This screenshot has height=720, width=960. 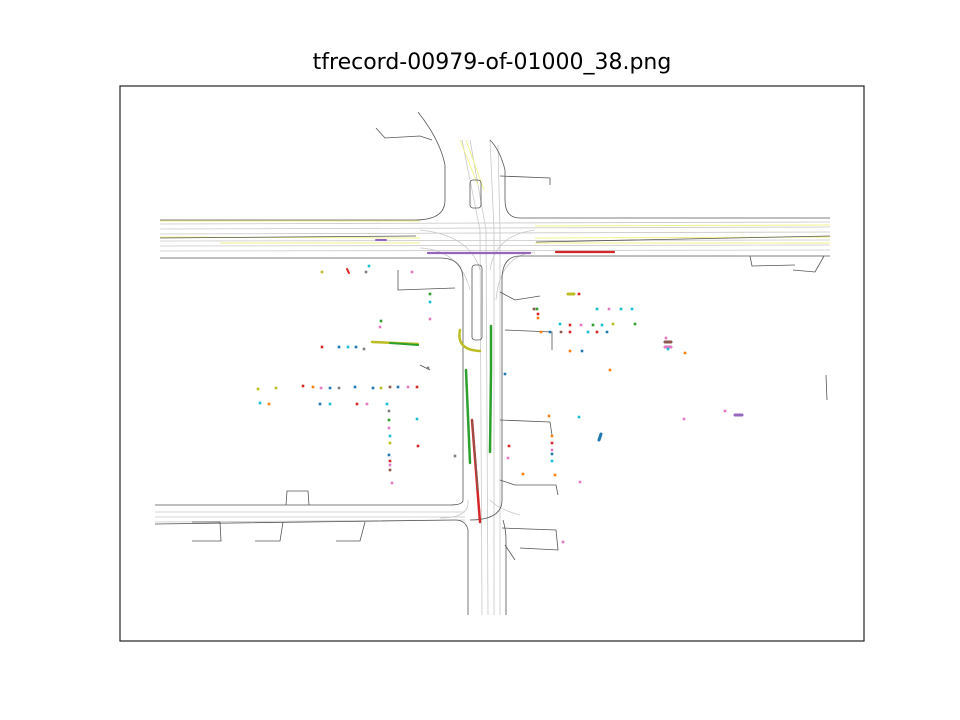 I want to click on figure-title: tfrecord-00979-of-01000_38.png, so click(x=492, y=62).